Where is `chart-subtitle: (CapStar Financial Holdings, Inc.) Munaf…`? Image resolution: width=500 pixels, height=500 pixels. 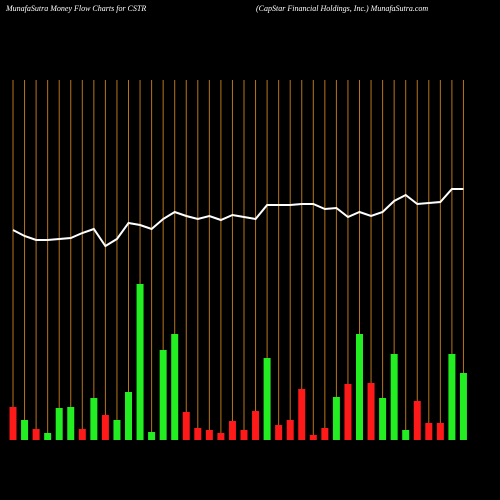 chart-subtitle: (CapStar Financial Holdings, Inc.) Munaf… is located at coordinates (342, 8).